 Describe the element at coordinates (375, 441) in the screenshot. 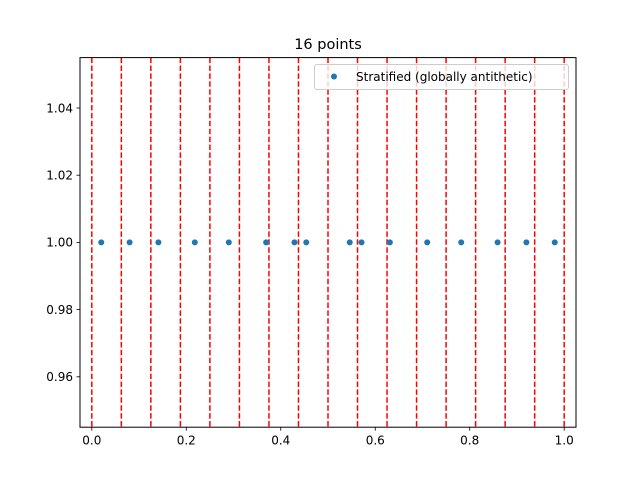

I see `x-tick-label: 0.6` at that location.